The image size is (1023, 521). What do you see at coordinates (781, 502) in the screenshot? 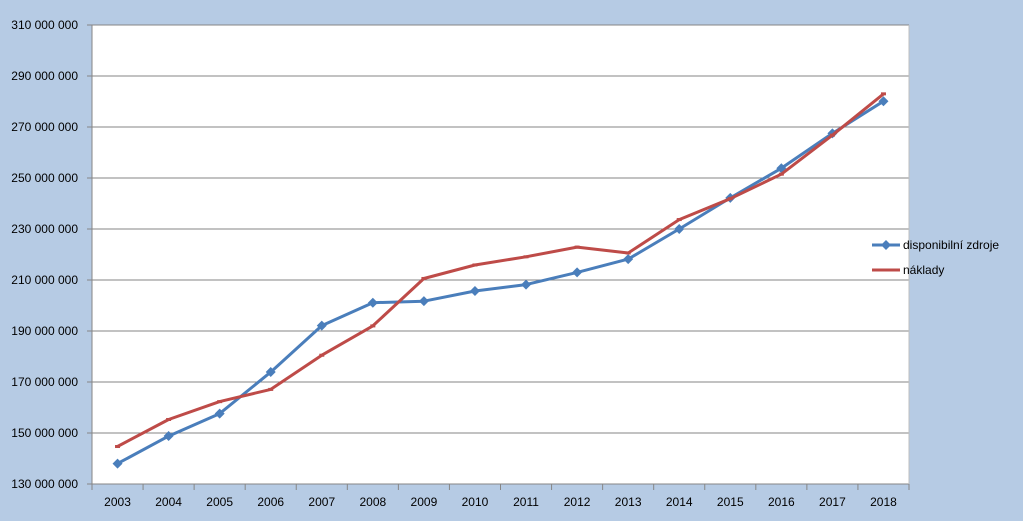
I see `x-tick-label: 2016` at bounding box center [781, 502].